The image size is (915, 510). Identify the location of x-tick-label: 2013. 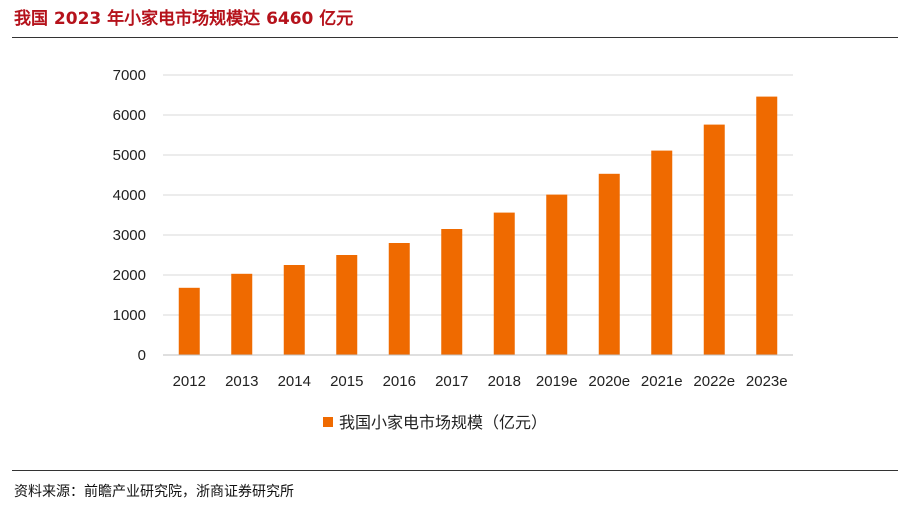
(241, 381).